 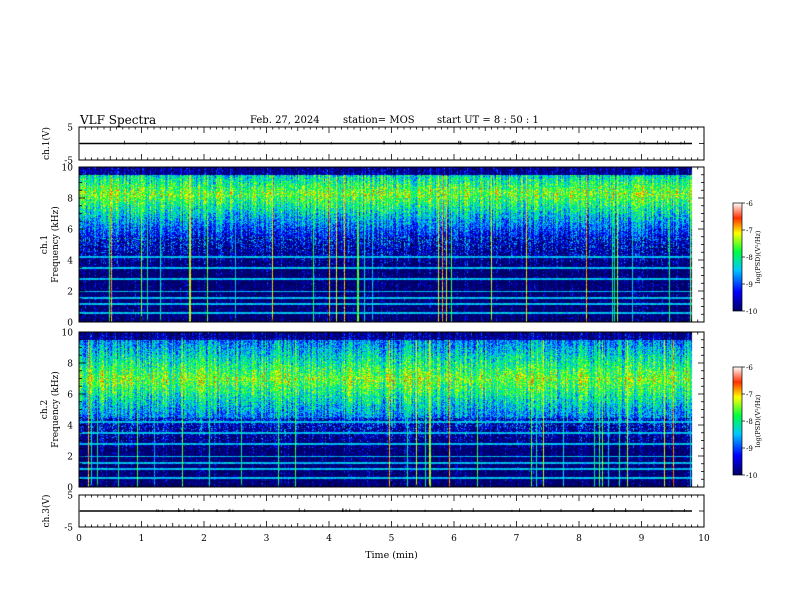 I want to click on x-tick-label: 9, so click(x=642, y=539).